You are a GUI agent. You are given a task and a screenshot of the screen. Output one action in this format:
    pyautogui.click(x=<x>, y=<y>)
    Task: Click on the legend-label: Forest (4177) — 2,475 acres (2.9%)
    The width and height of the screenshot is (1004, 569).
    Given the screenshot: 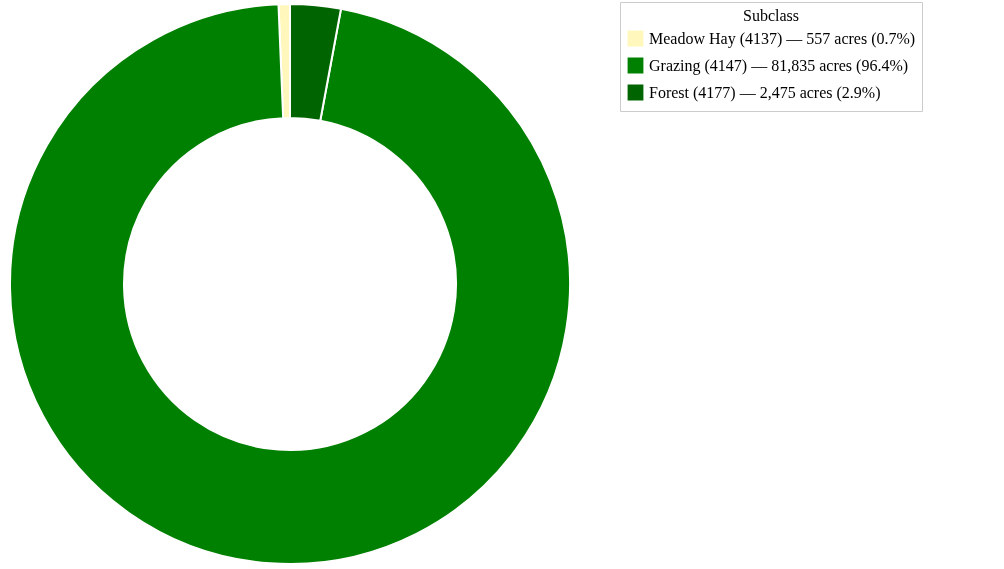 What is the action you would take?
    pyautogui.click(x=765, y=92)
    